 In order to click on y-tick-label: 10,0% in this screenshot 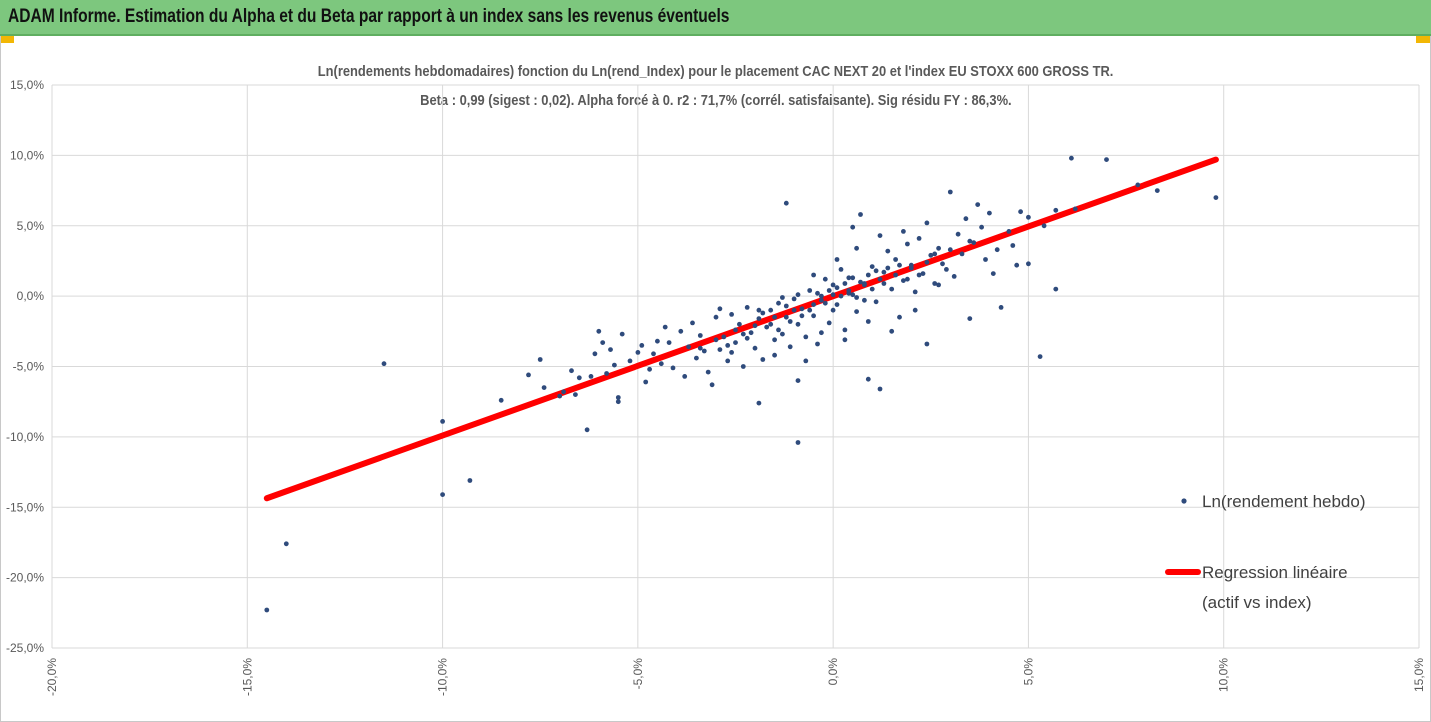, I will do `click(27, 155)`.